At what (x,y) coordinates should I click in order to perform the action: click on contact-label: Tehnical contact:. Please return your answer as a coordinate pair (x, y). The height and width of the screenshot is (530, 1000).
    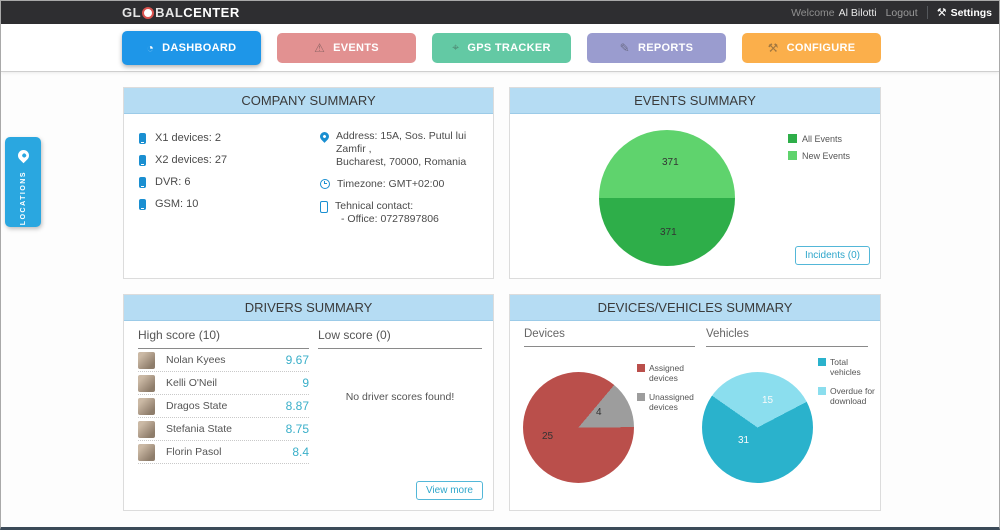
    Looking at the image, I should click on (374, 206).